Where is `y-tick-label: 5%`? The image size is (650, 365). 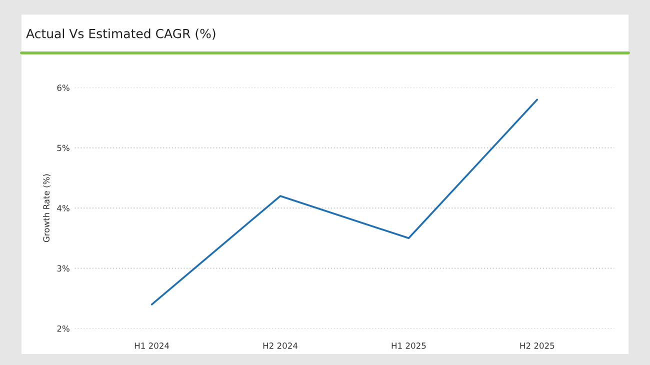 y-tick-label: 5% is located at coordinates (63, 148).